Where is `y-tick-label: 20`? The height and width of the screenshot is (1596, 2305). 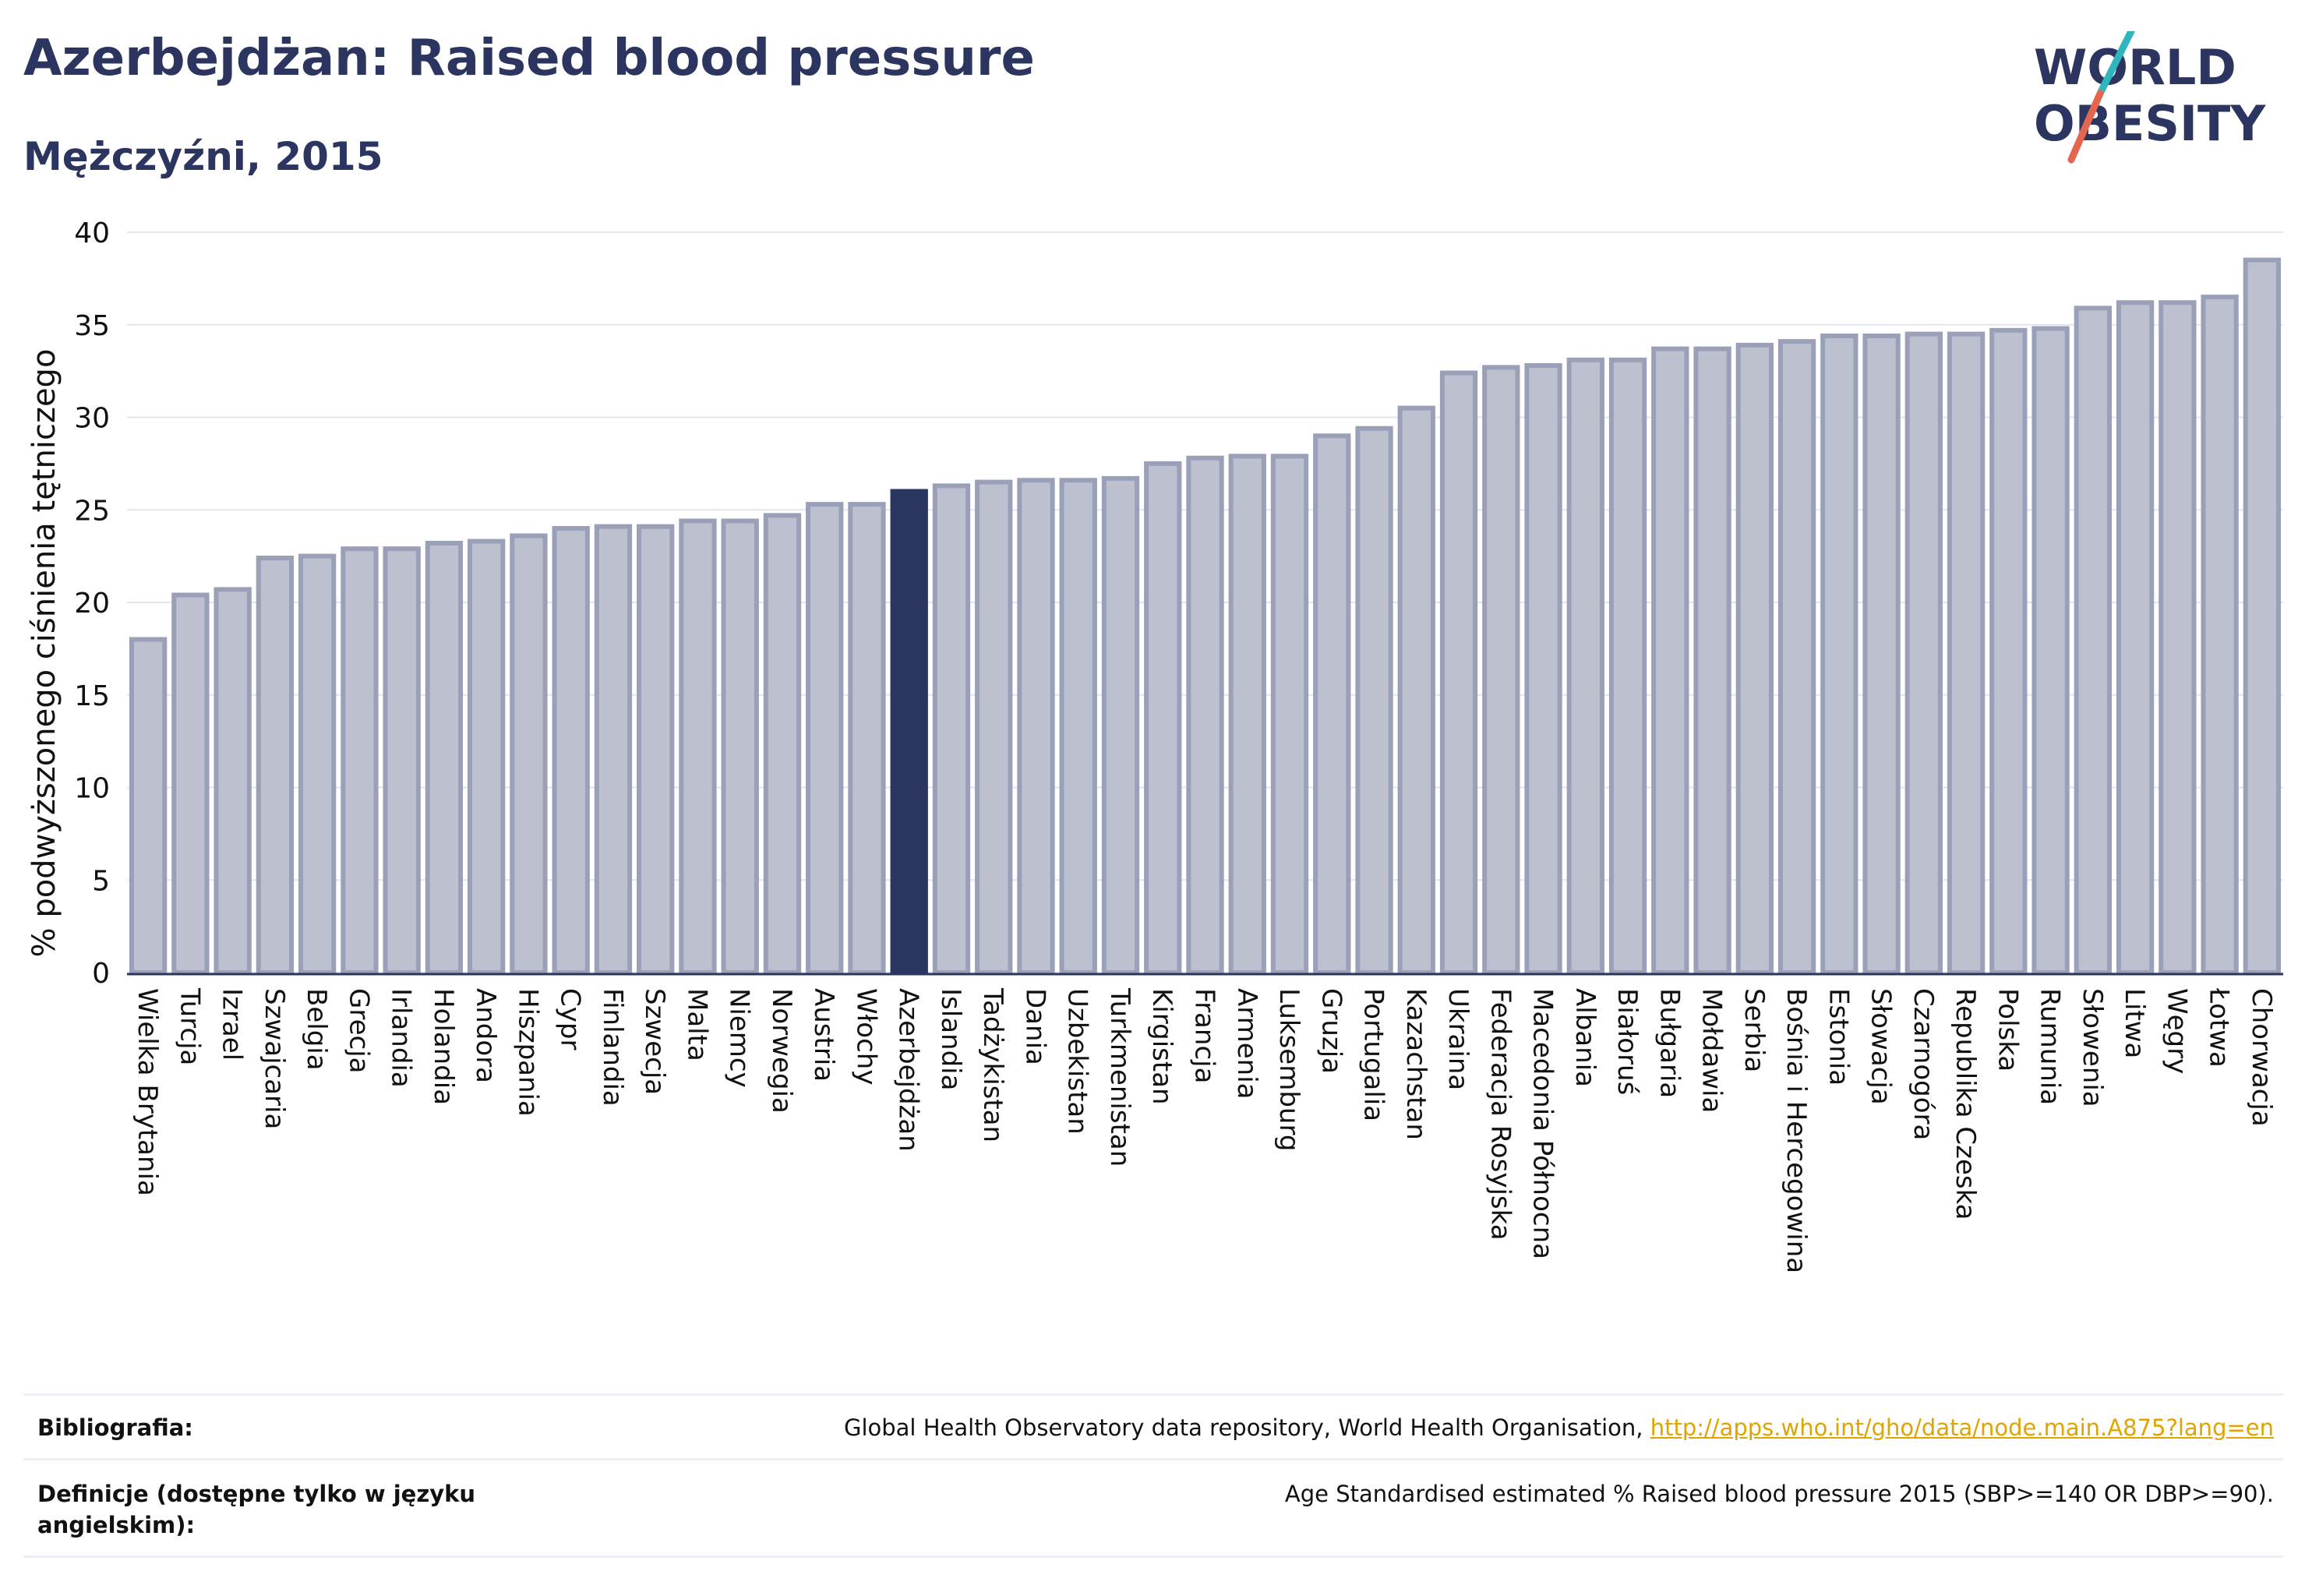
y-tick-label: 20 is located at coordinates (92, 604).